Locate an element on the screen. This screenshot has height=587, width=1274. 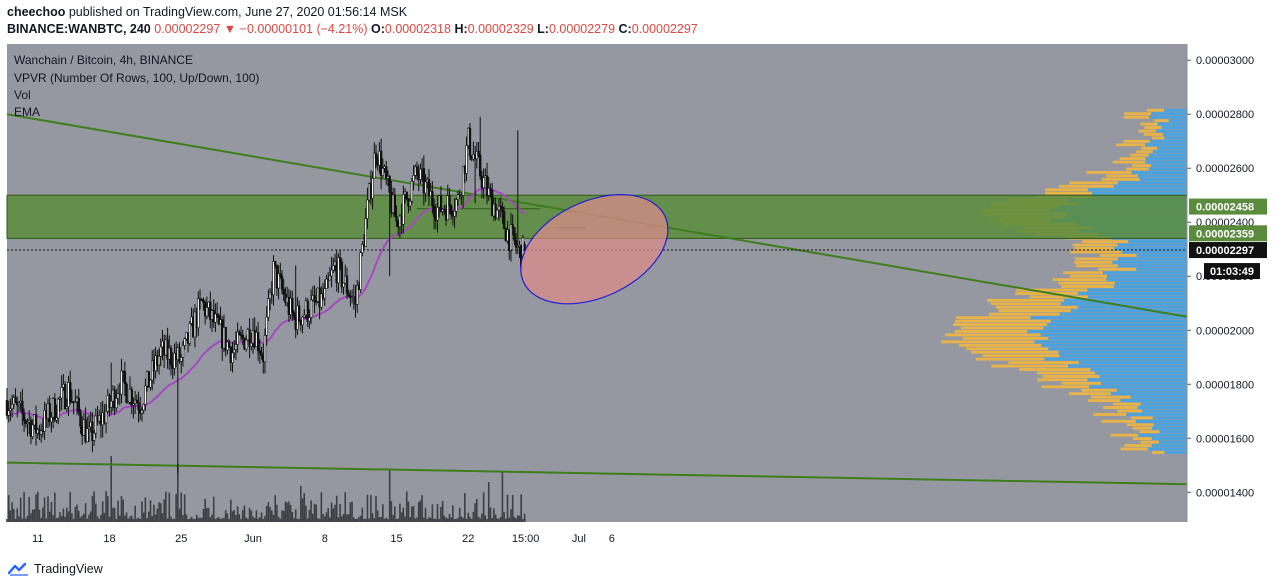
price-tick-label: 0.00002600 is located at coordinates (1225, 169).